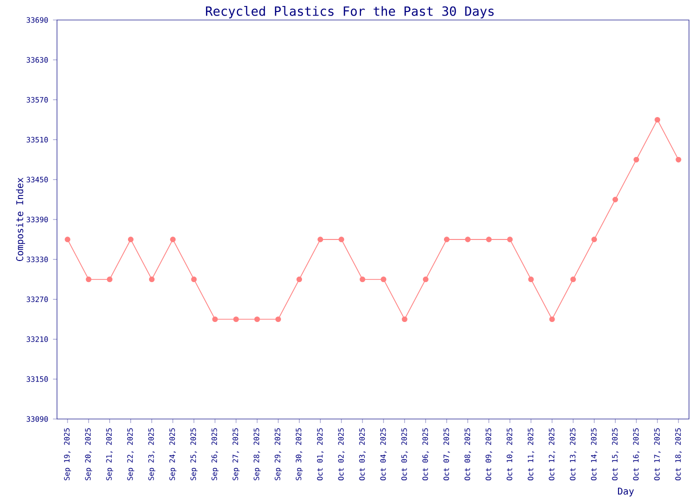 Image resolution: width=700 pixels, height=500 pixels. Describe the element at coordinates (626, 492) in the screenshot. I see `x-axis-title: Day` at that location.